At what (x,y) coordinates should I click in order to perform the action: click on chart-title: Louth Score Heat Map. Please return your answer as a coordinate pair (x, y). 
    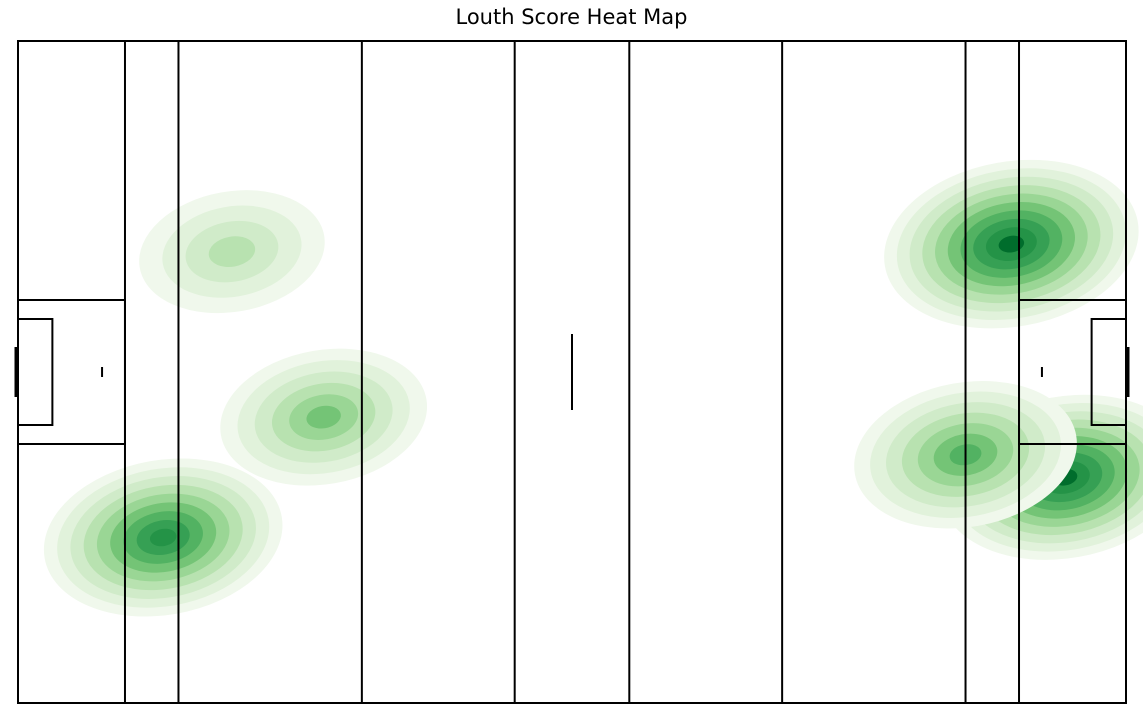
    Looking at the image, I should click on (571, 17).